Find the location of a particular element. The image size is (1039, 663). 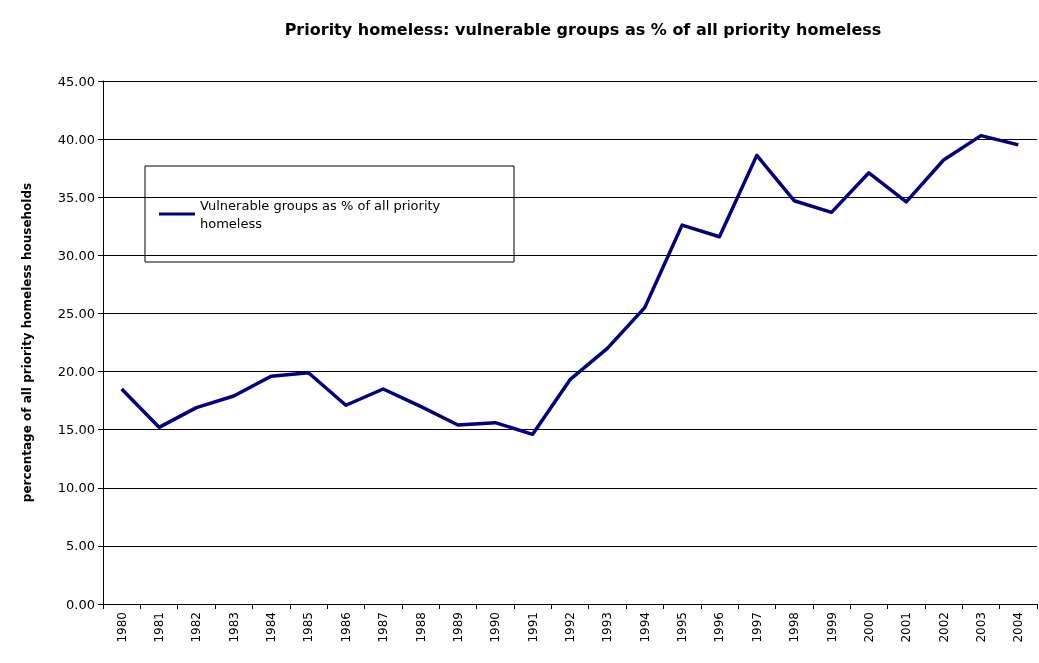

y-tick-label: 30.00 is located at coordinates (76, 255).